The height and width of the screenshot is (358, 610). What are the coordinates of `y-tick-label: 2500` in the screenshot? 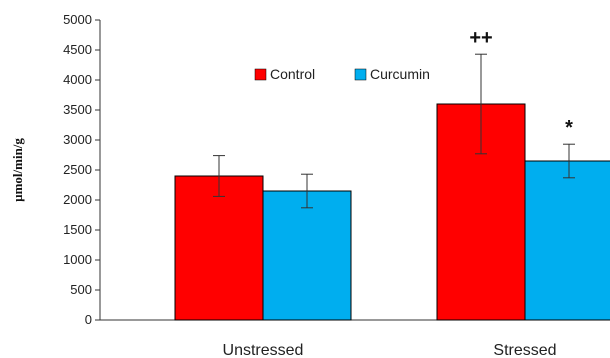 It's located at (77, 169).